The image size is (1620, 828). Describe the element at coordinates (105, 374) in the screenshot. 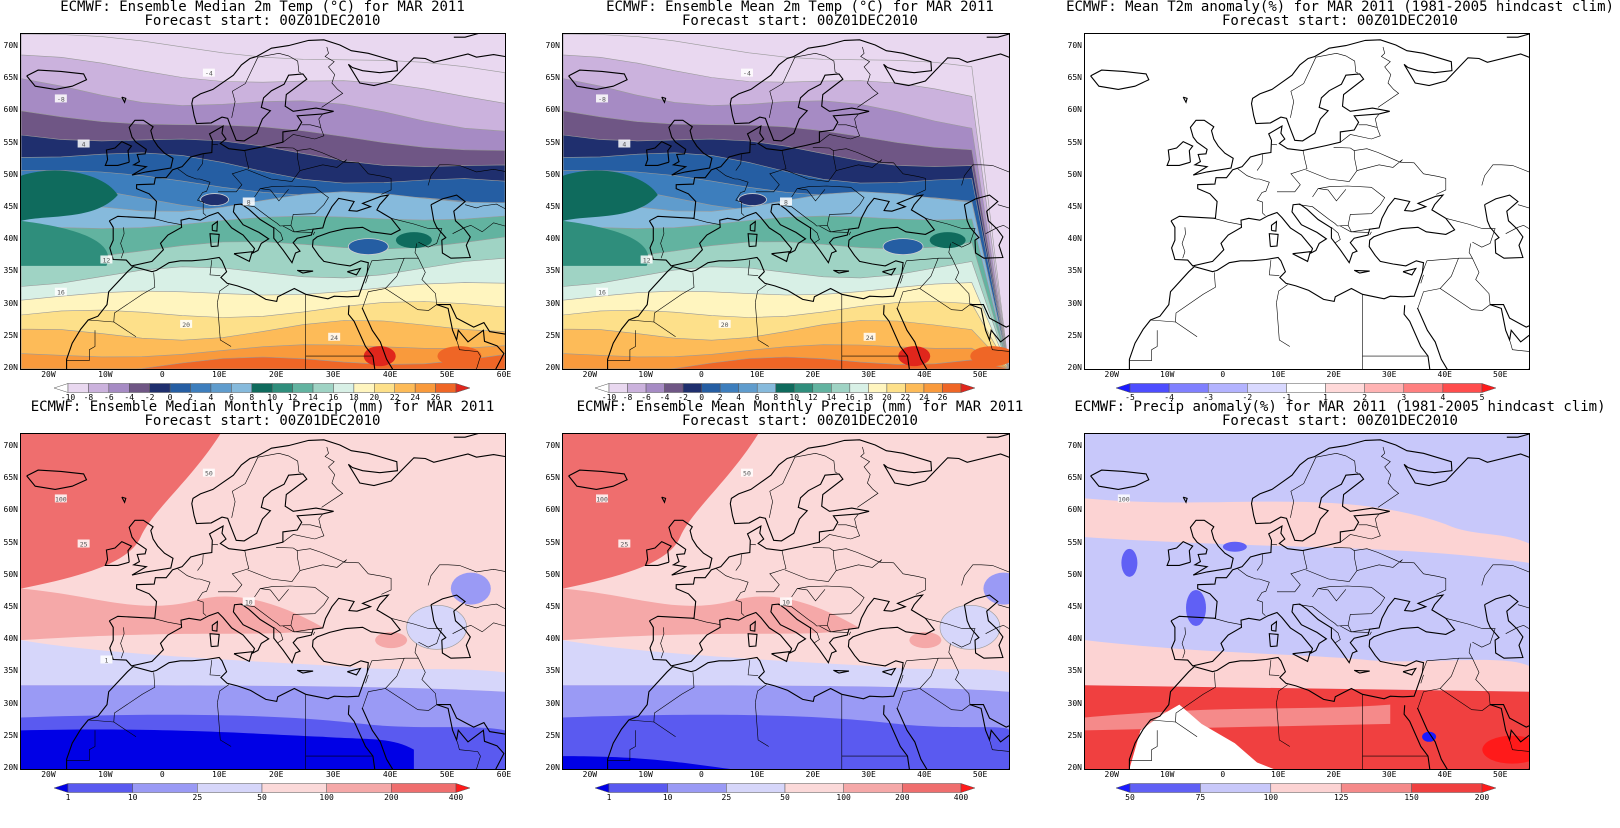

I see `longitude-tick-label: 10W` at that location.